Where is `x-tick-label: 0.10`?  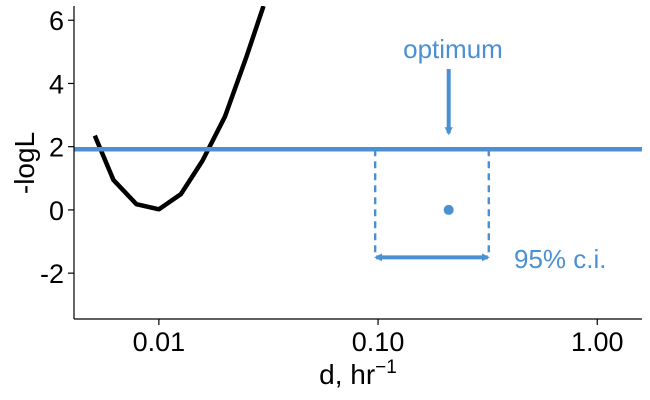
x-tick-label: 0.10 is located at coordinates (378, 342).